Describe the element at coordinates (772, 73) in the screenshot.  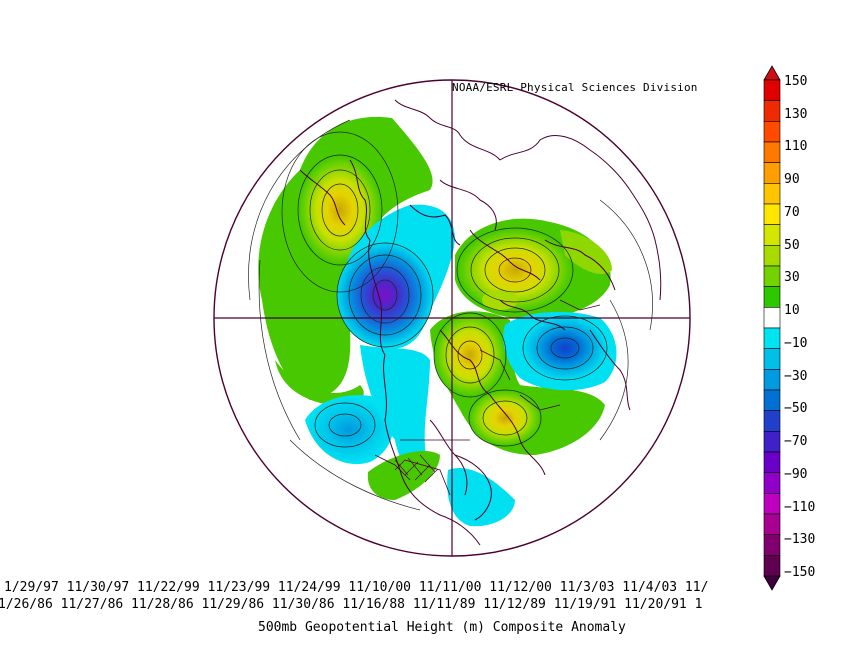
I see `colorbar-top-arrow` at that location.